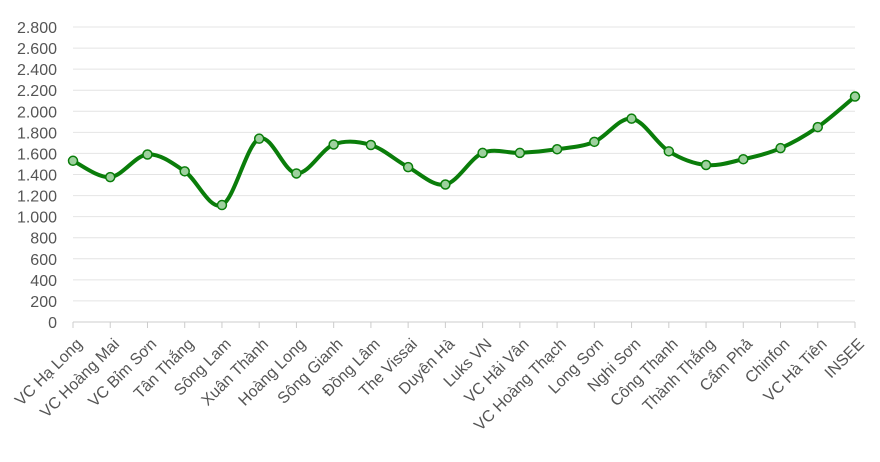 This screenshot has height=462, width=880. I want to click on y-tick-label: 1.800, so click(37, 133).